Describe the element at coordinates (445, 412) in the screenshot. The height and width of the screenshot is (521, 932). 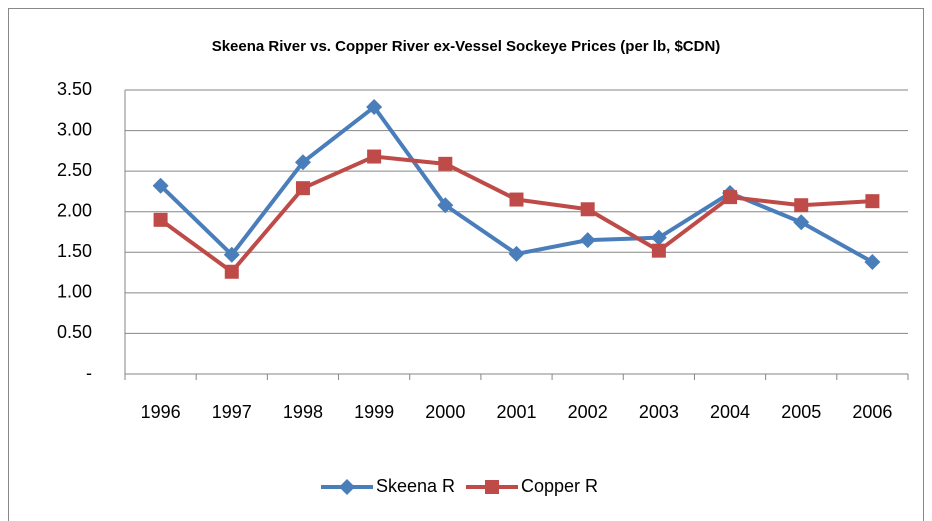
I see `x-tick-label: 2000` at that location.